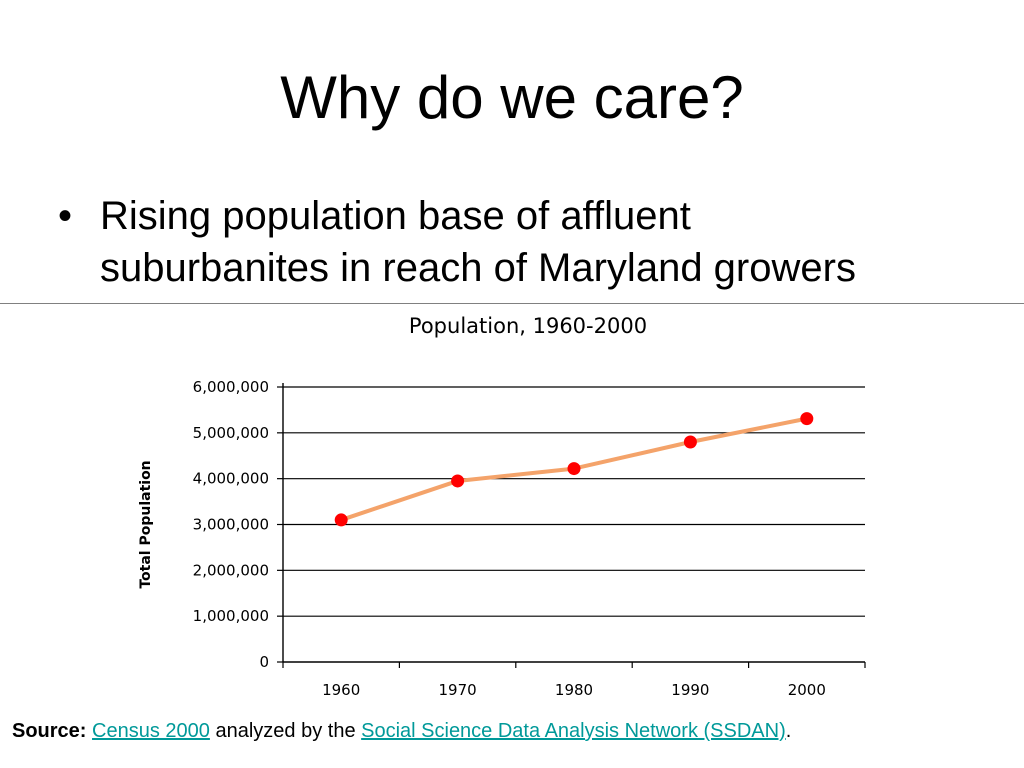 Image resolution: width=1024 pixels, height=768 pixels. What do you see at coordinates (49, 731) in the screenshot?
I see `source-label: Source:` at bounding box center [49, 731].